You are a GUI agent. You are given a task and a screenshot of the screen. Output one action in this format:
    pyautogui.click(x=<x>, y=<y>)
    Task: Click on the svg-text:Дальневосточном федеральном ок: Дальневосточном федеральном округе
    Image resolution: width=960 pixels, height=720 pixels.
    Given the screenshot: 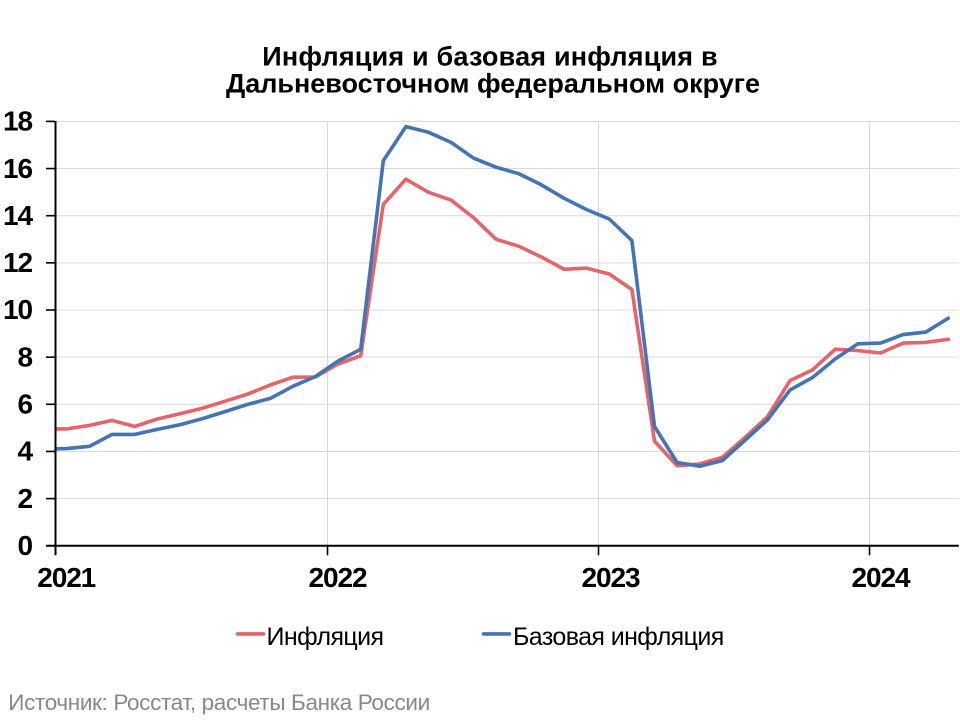 What is the action you would take?
    pyautogui.click(x=493, y=84)
    